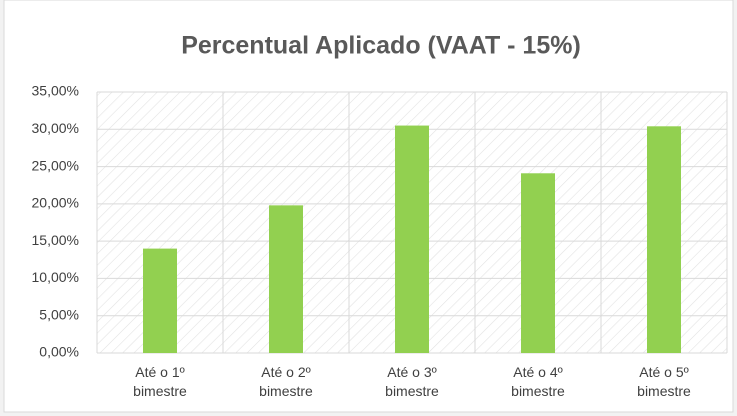 The image size is (737, 416). Describe the element at coordinates (55, 91) in the screenshot. I see `y-tick-label: 35,00%` at that location.